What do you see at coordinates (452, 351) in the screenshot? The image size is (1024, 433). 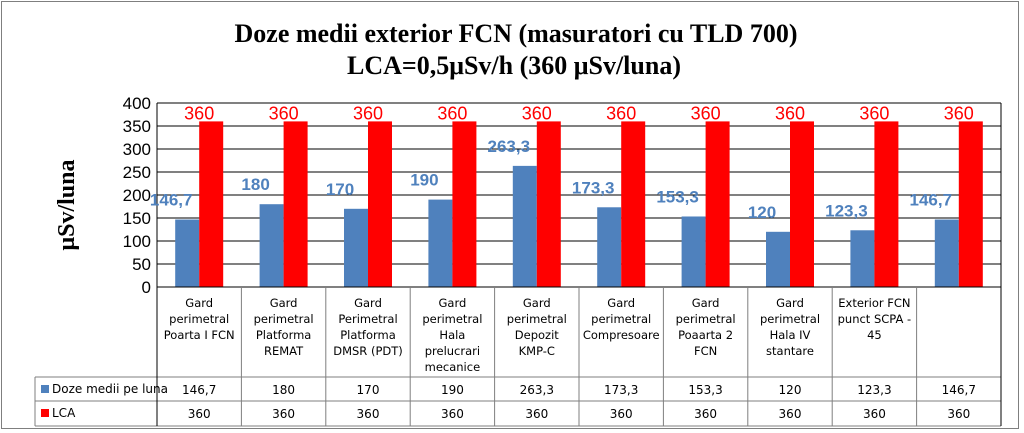 I see `category-label: prelucrari` at bounding box center [452, 351].